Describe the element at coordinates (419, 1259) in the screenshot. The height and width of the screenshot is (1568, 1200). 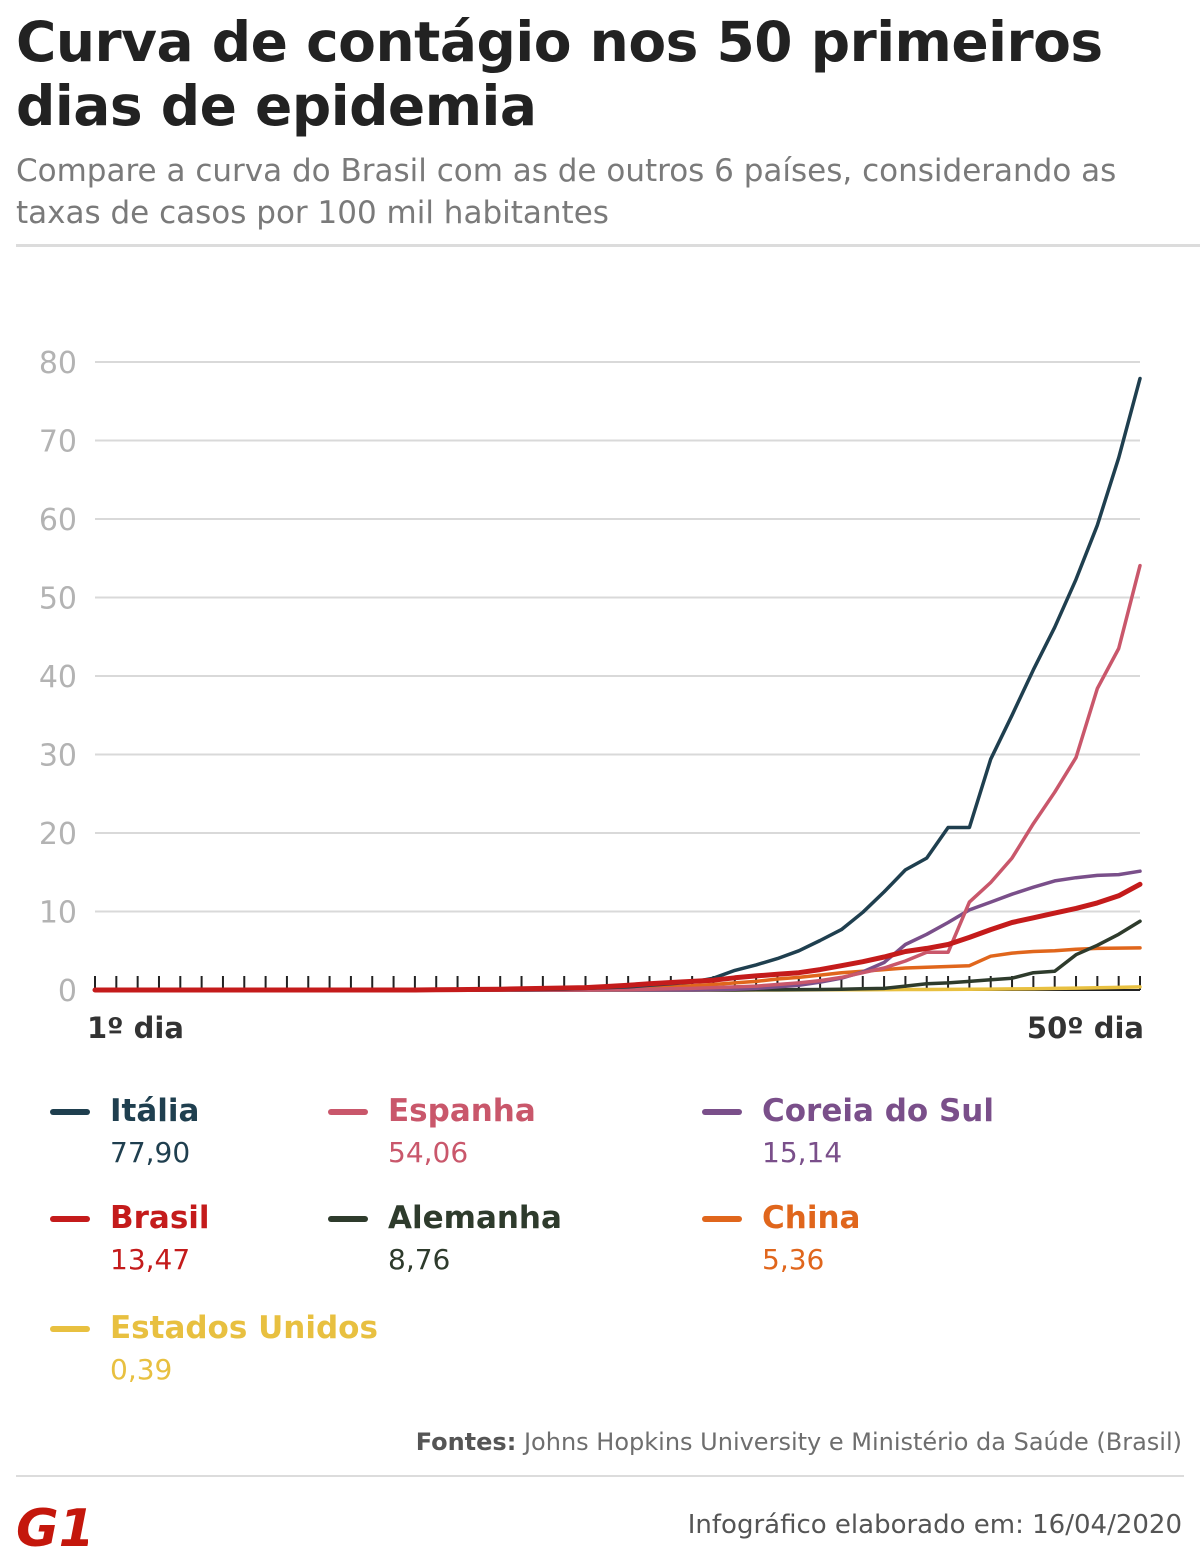
I see `legend-final-value: 8,76` at that location.